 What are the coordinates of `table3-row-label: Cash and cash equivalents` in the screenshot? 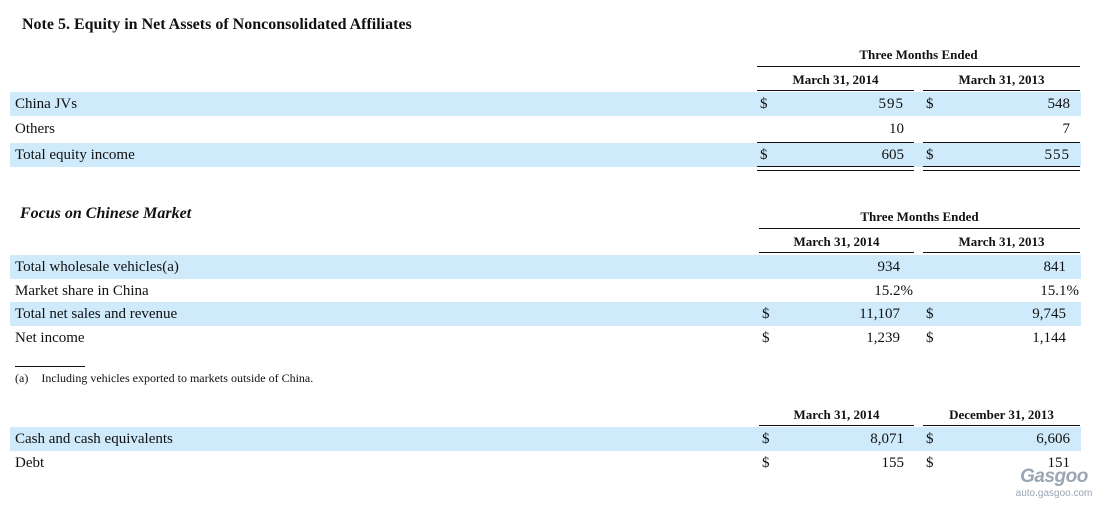 It's located at (94, 439).